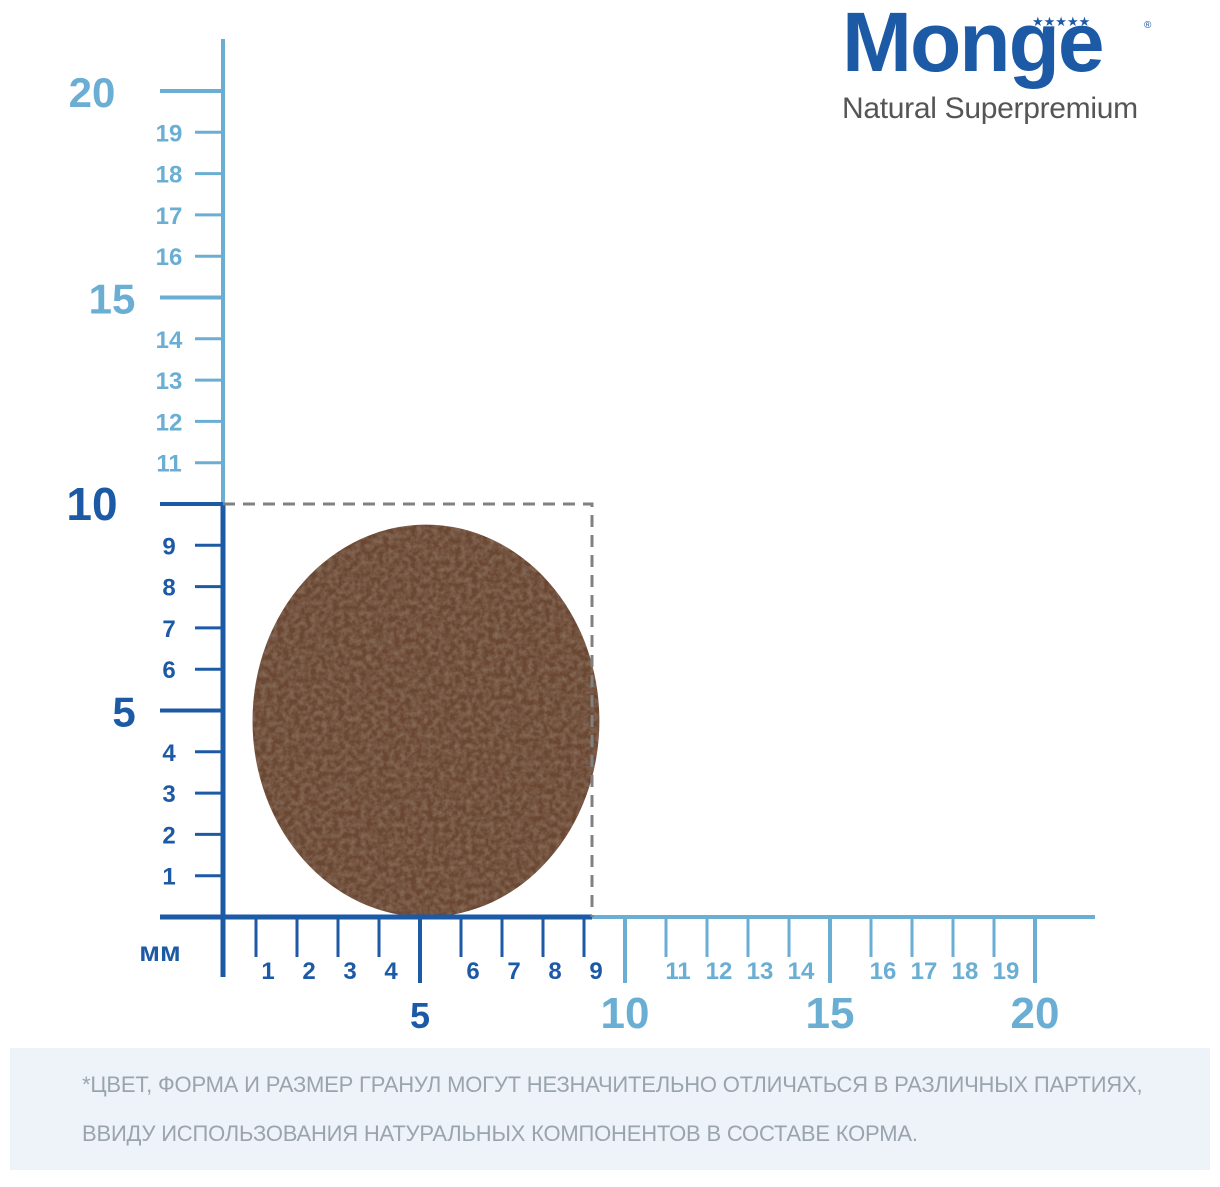 This screenshot has width=1220, height=1187. Describe the element at coordinates (168, 629) in the screenshot. I see `y-minor-label: 7` at that location.